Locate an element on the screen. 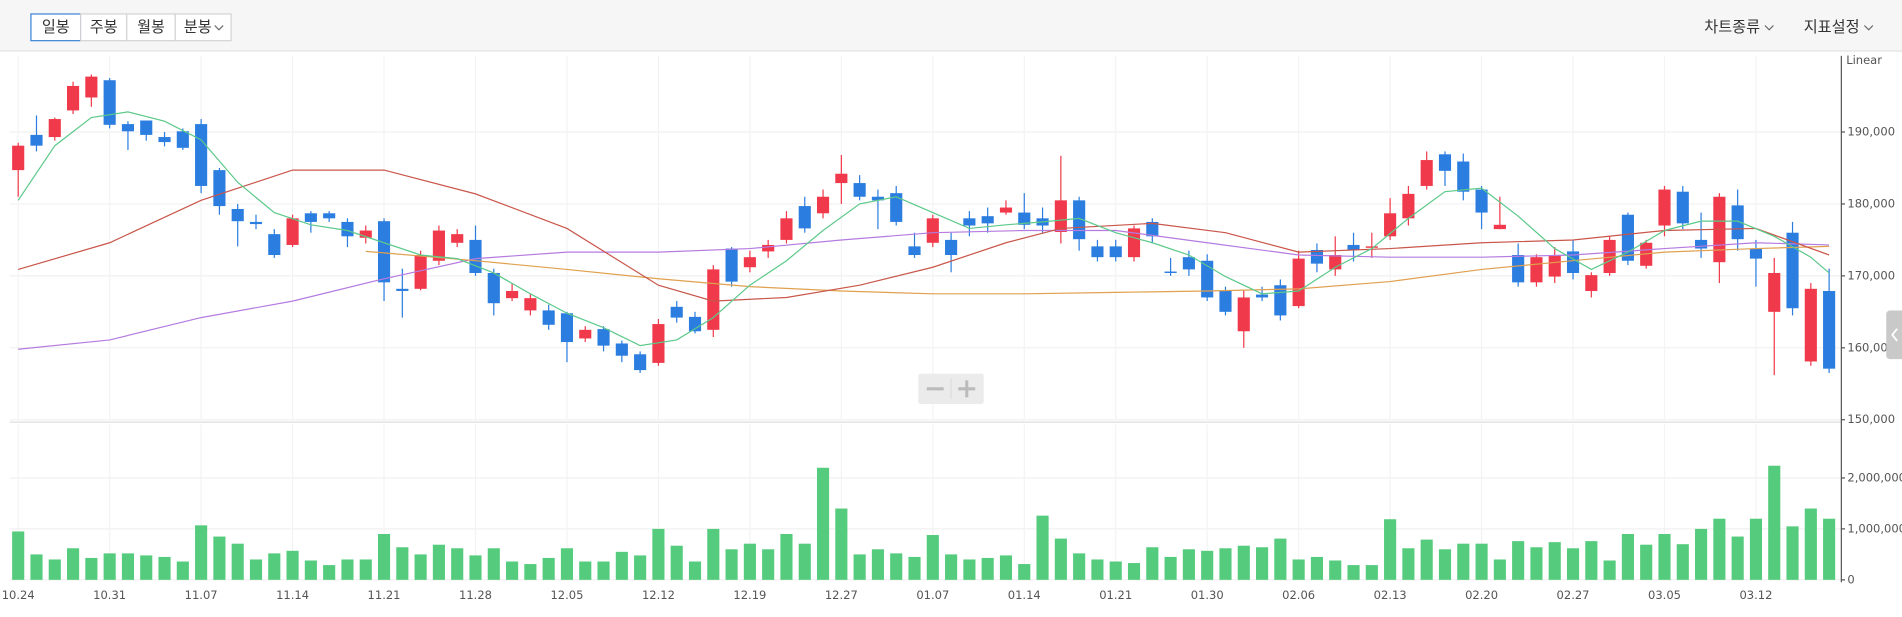 This screenshot has width=1902, height=617. toolbar is located at coordinates (951, 25).